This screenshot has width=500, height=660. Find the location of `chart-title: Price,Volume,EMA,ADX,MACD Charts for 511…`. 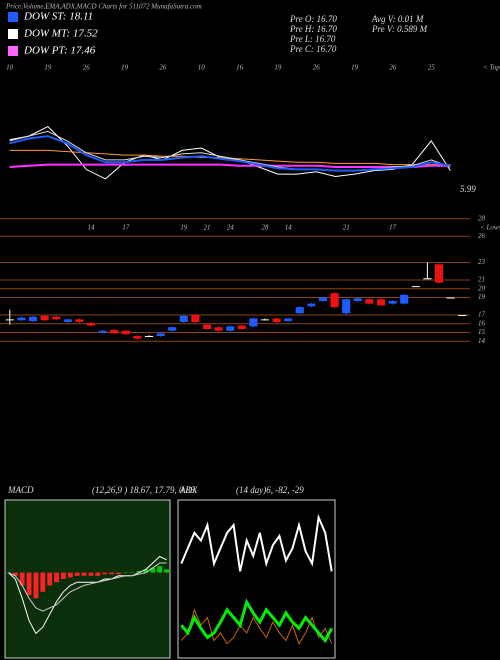

chart-title: Price,Volume,EMA,ADX,MACD Charts for 511… is located at coordinates (103, 7).